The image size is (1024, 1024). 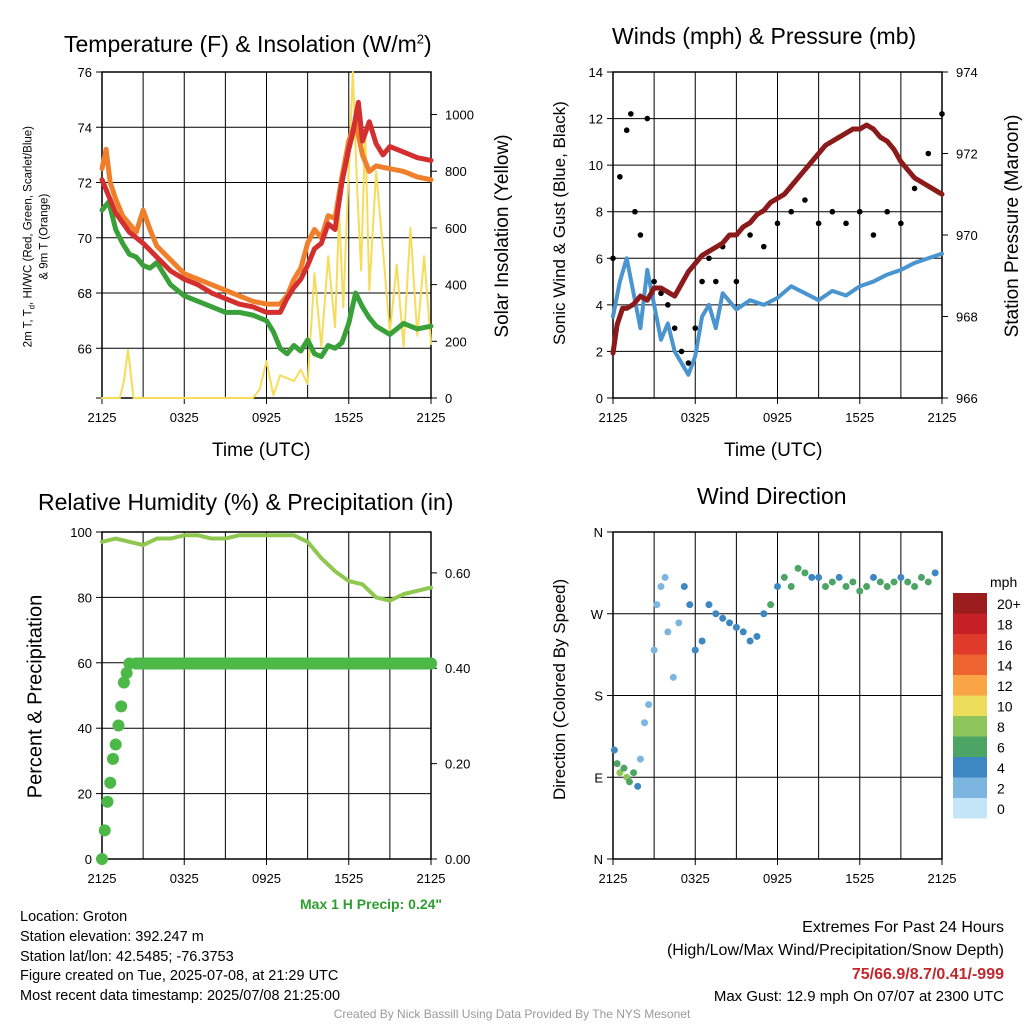 I want to click on y-tick-label: 12, so click(x=596, y=119).